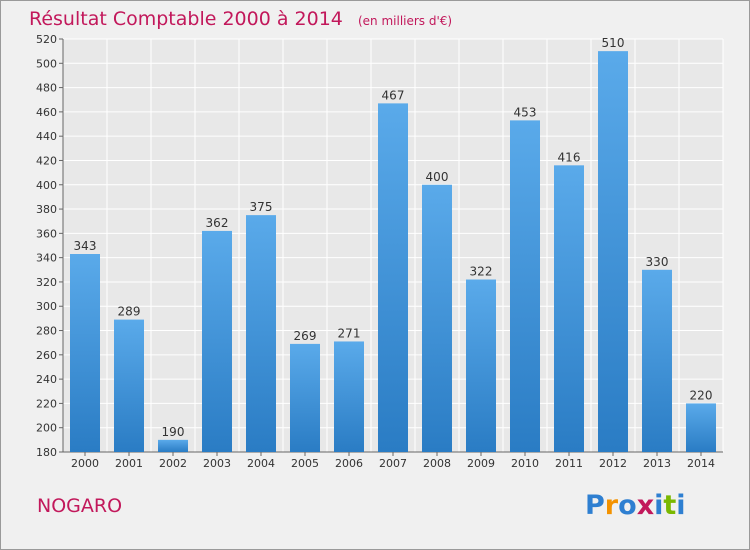 This screenshot has width=750, height=550. I want to click on x-tick-label: 2013, so click(657, 463).